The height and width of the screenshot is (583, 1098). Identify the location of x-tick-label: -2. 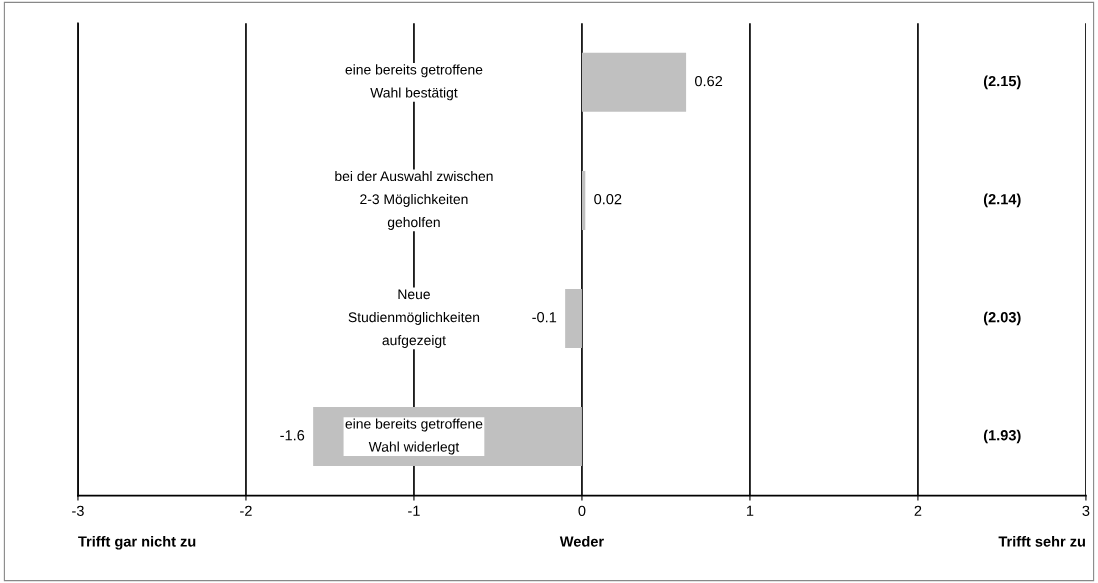
(246, 510).